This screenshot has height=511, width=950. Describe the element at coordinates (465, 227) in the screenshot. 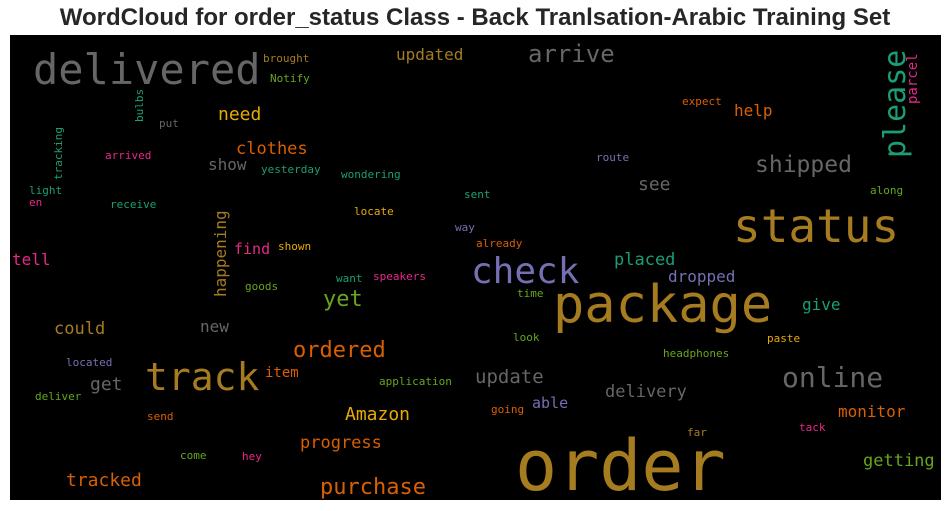

I see `word-way: way` at that location.